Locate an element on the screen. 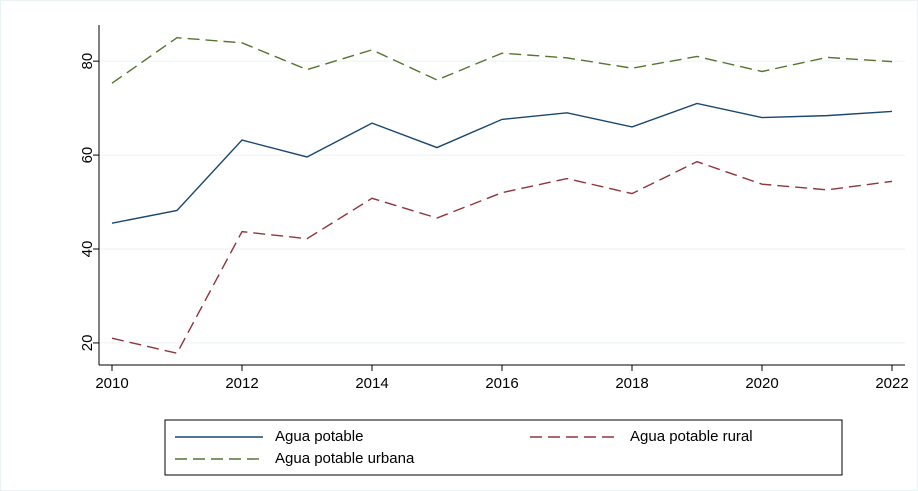 Image resolution: width=918 pixels, height=491 pixels. series-line is located at coordinates (502, 60).